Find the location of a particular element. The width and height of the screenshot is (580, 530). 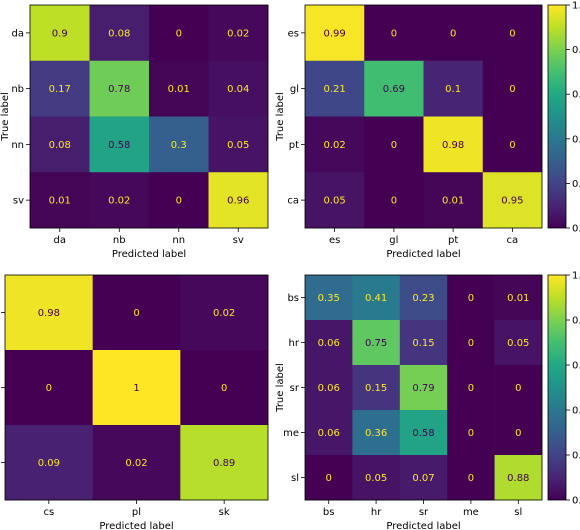

colorbar-tick-label: 0.8 is located at coordinates (576, 50).